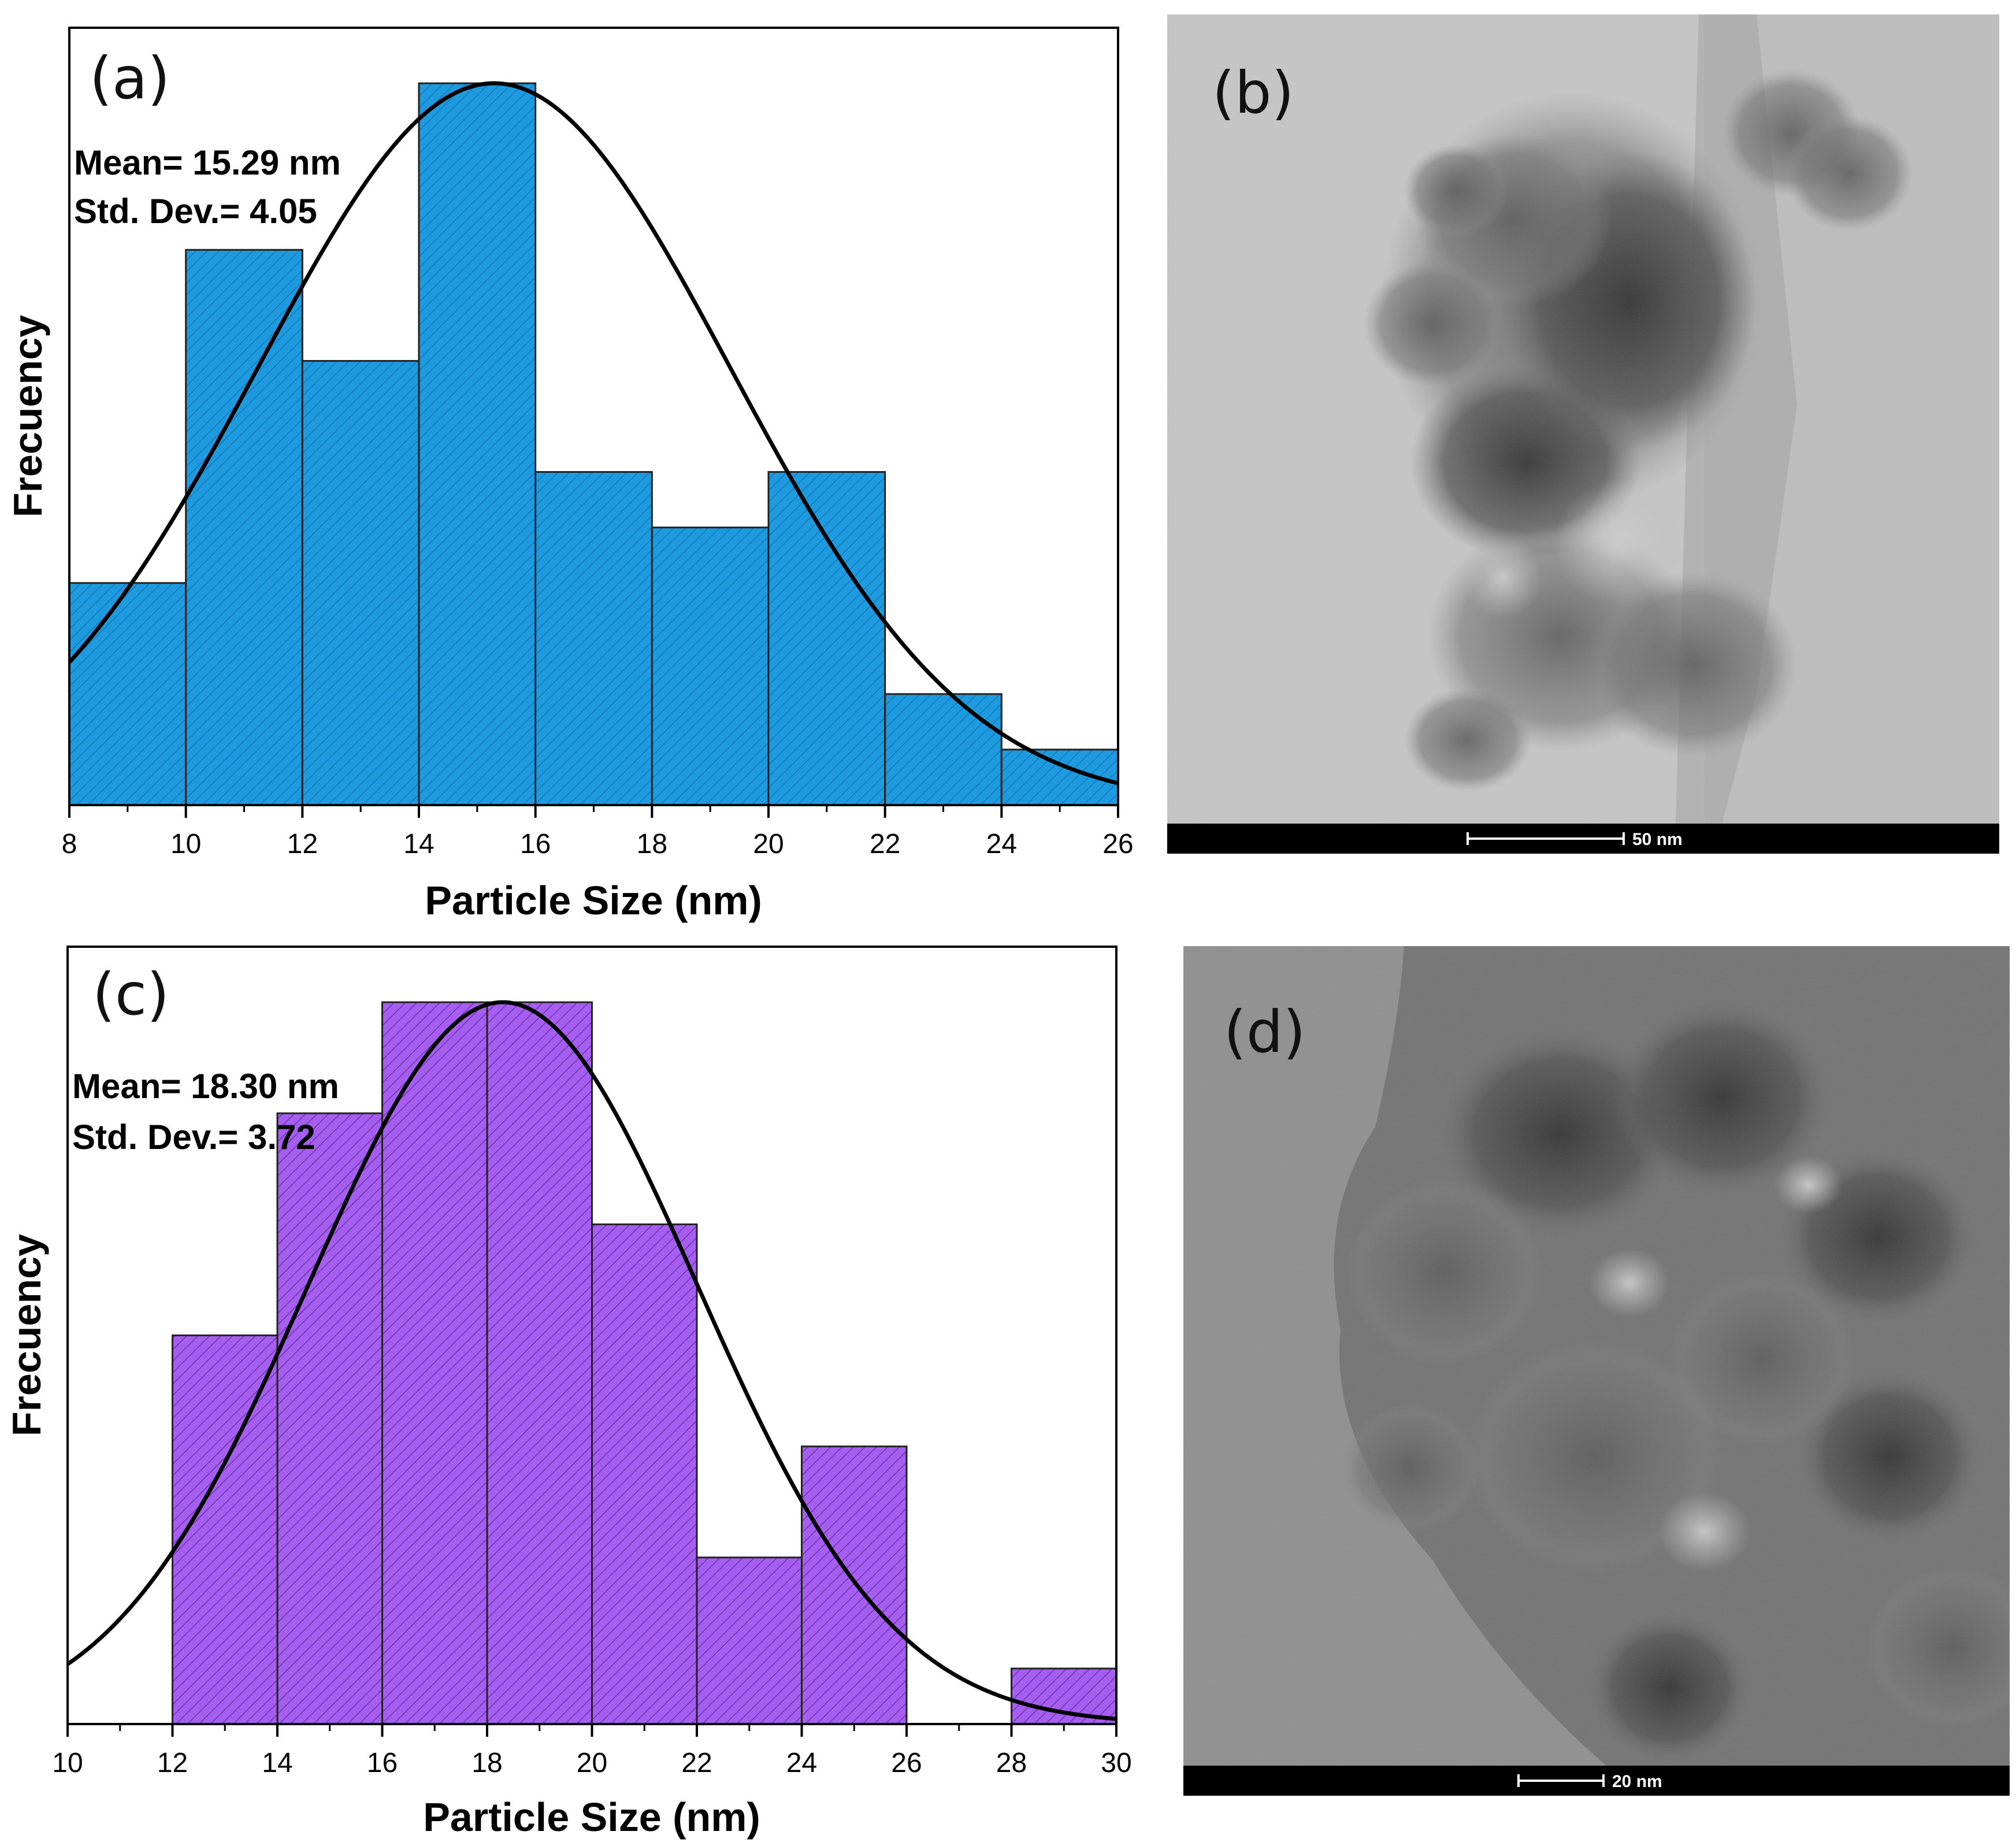  I want to click on x-tick-label-a-3: 14, so click(419, 844).